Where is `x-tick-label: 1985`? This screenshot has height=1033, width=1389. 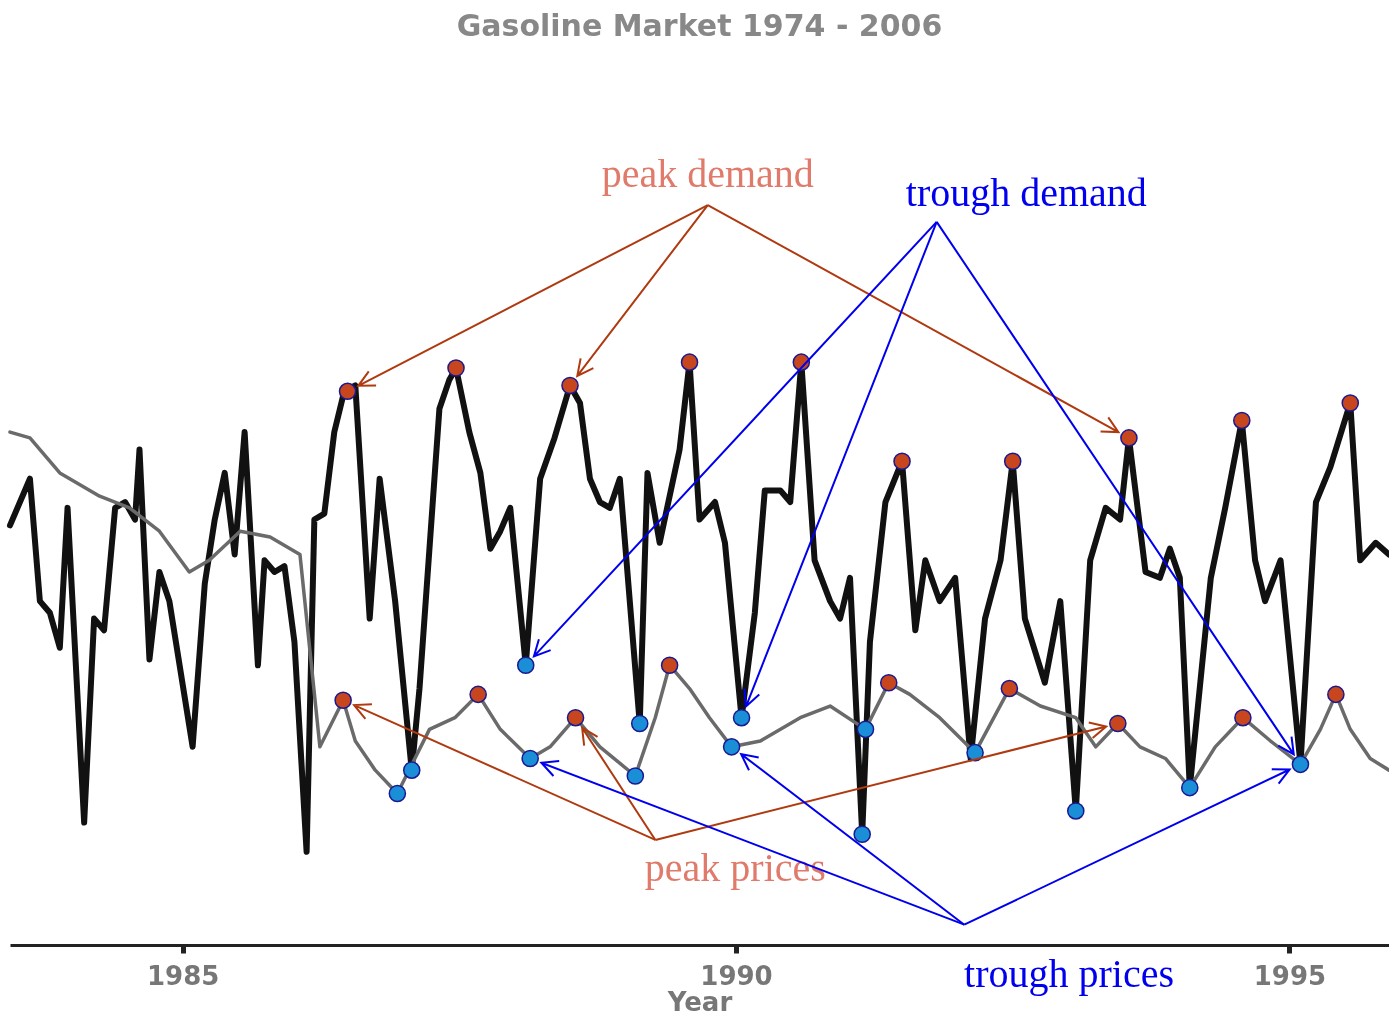
x-tick-label: 1985 is located at coordinates (183, 975).